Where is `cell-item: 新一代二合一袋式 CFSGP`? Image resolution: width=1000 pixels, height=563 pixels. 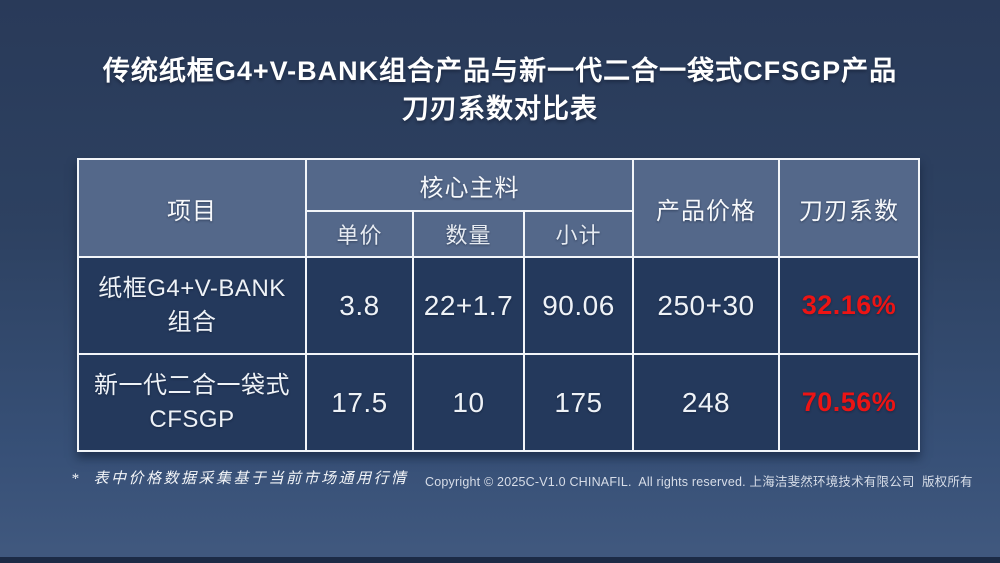
cell-item: 新一代二合一袋式 CFSGP is located at coordinates (192, 402).